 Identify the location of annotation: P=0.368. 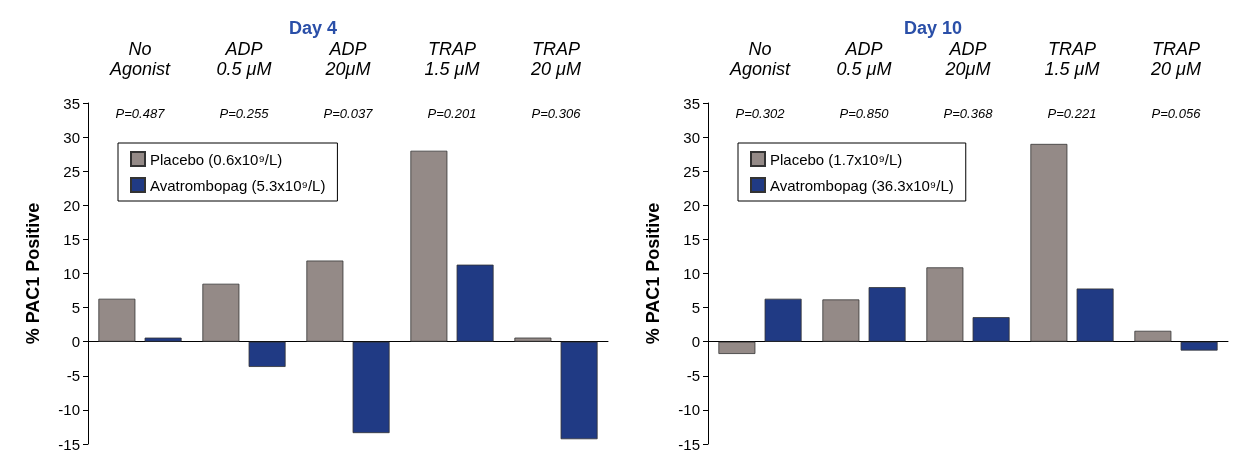
(968, 113).